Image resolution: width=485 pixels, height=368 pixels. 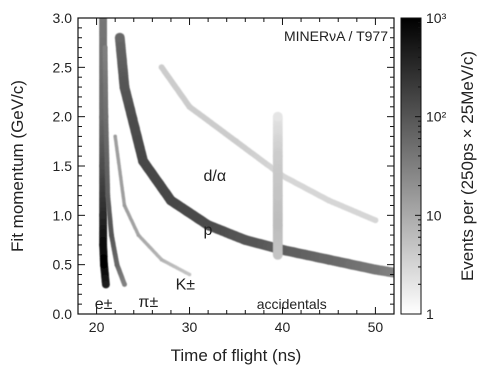 I want to click on annotation-label: π±, so click(x=148, y=302).